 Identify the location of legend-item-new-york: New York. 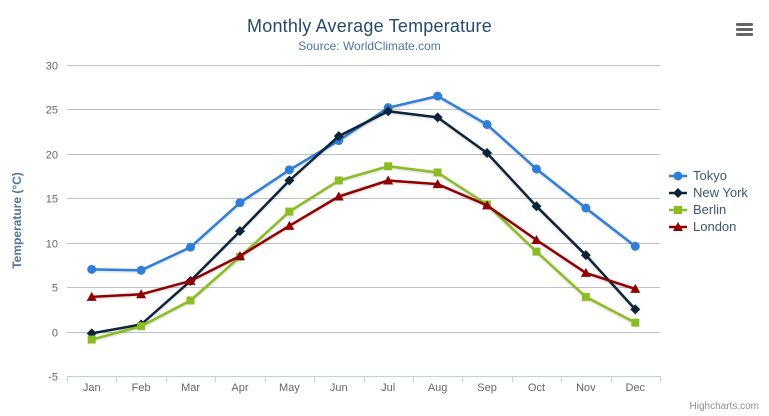
(708, 192).